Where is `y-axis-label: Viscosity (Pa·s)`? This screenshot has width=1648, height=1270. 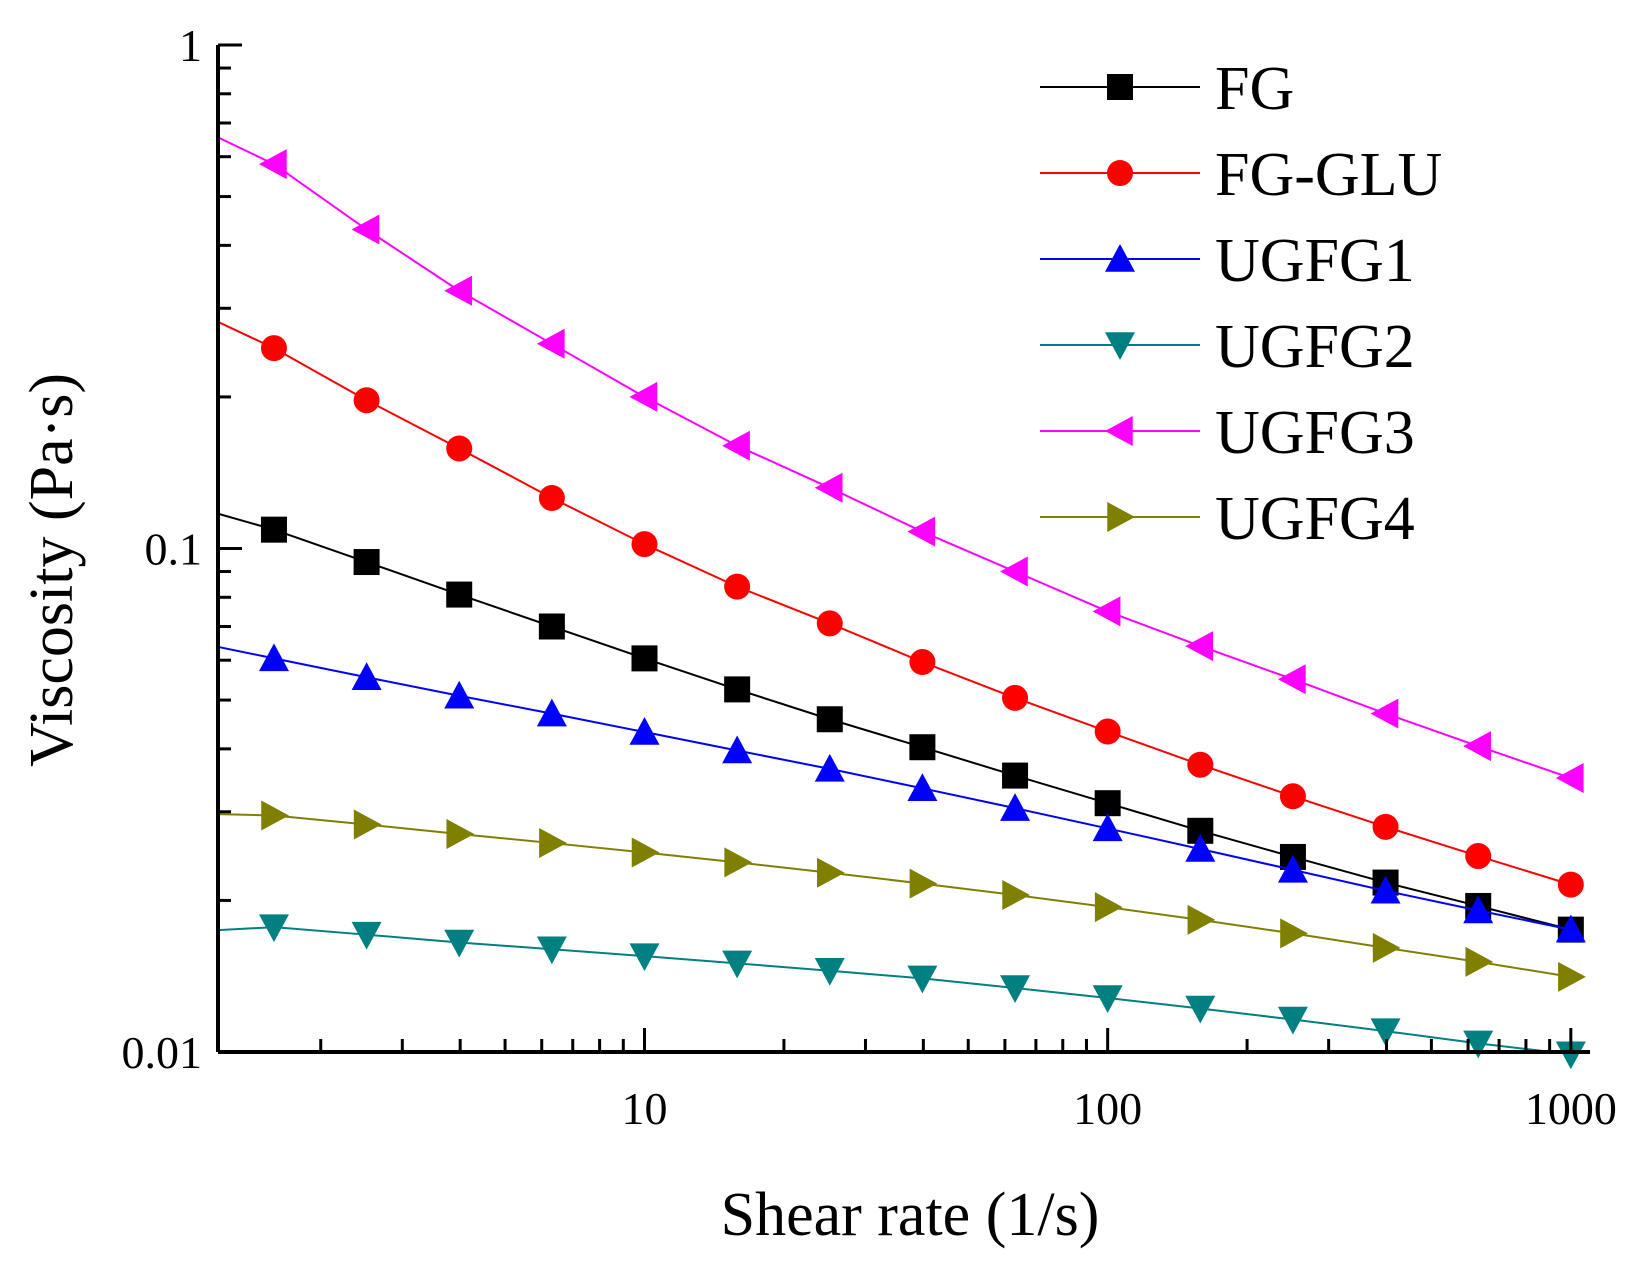 y-axis-label: Viscosity (Pa·s) is located at coordinates (52, 570).